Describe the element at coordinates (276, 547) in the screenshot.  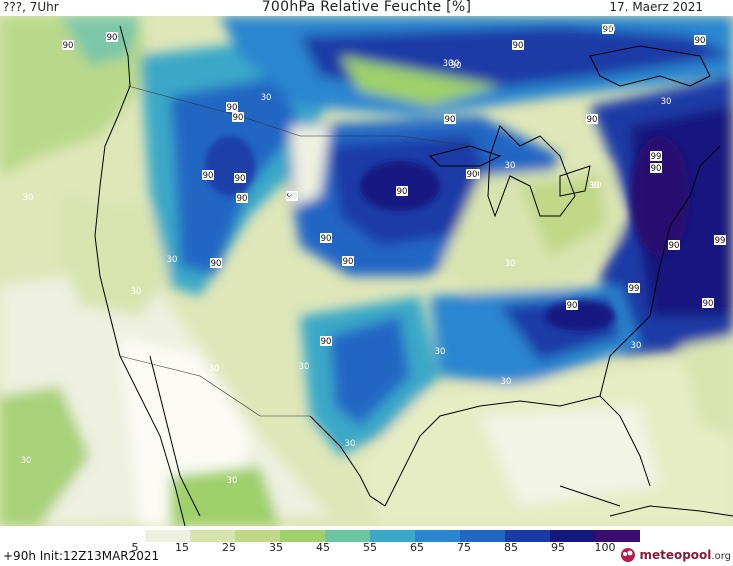
I see `legend-tick-label: 35` at that location.